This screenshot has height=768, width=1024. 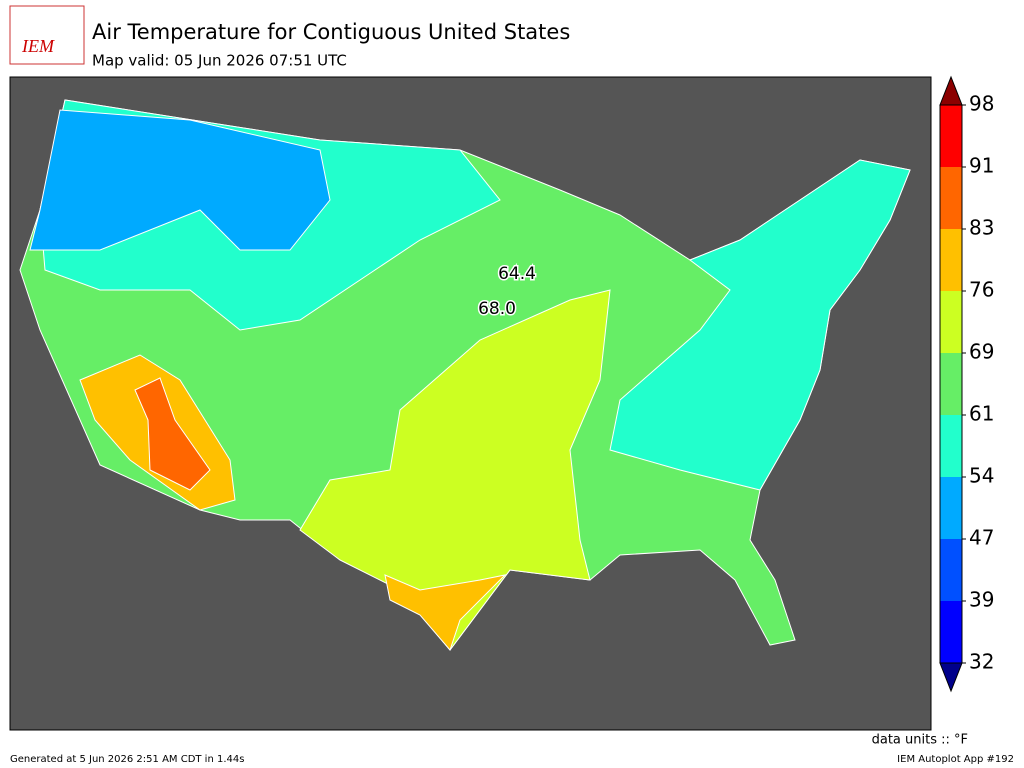 I want to click on colorbar-tick-label: 91, so click(x=981, y=166).